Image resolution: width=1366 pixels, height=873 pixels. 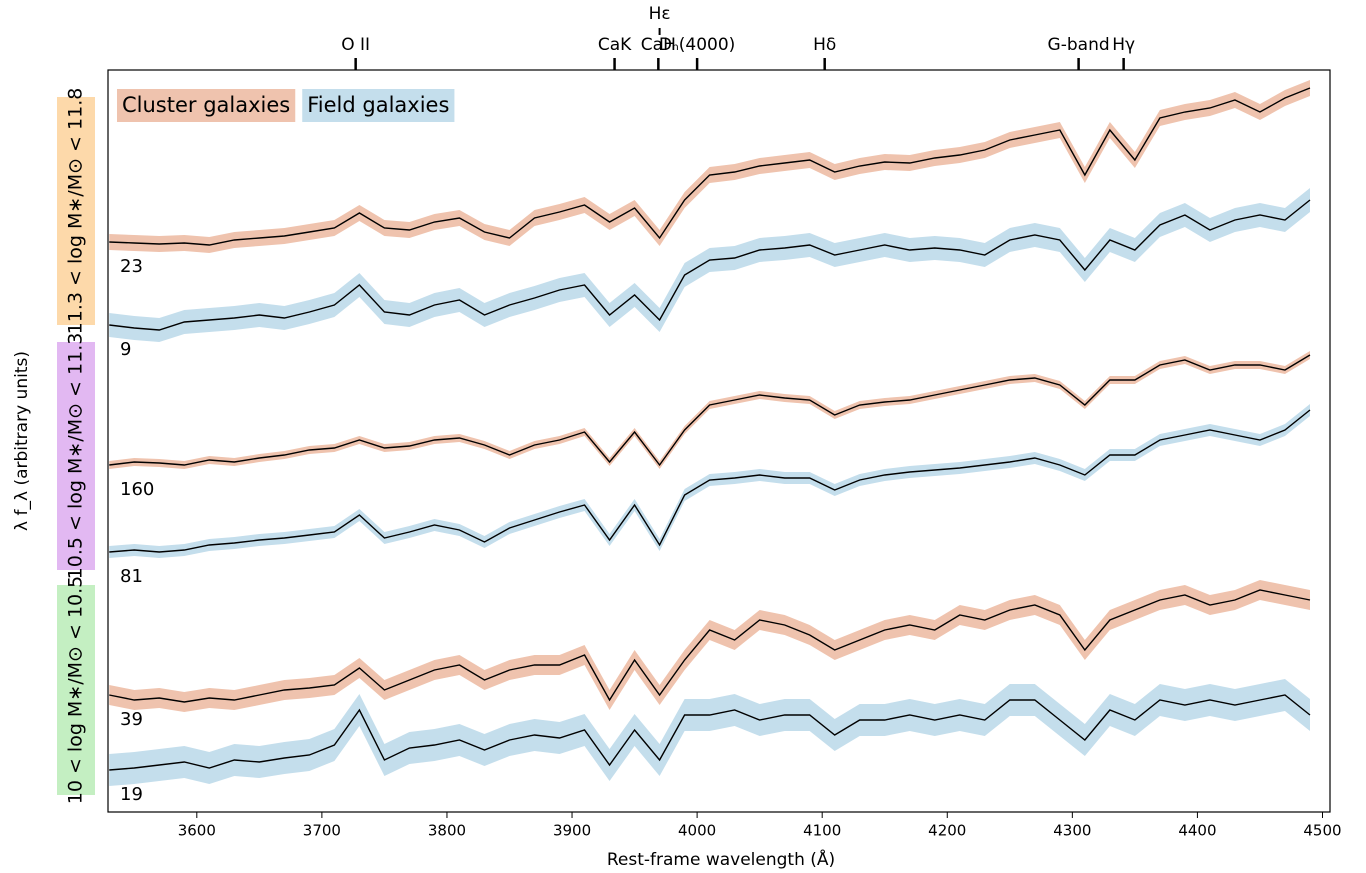 What do you see at coordinates (131, 794) in the screenshot?
I see `count-label: 19` at bounding box center [131, 794].